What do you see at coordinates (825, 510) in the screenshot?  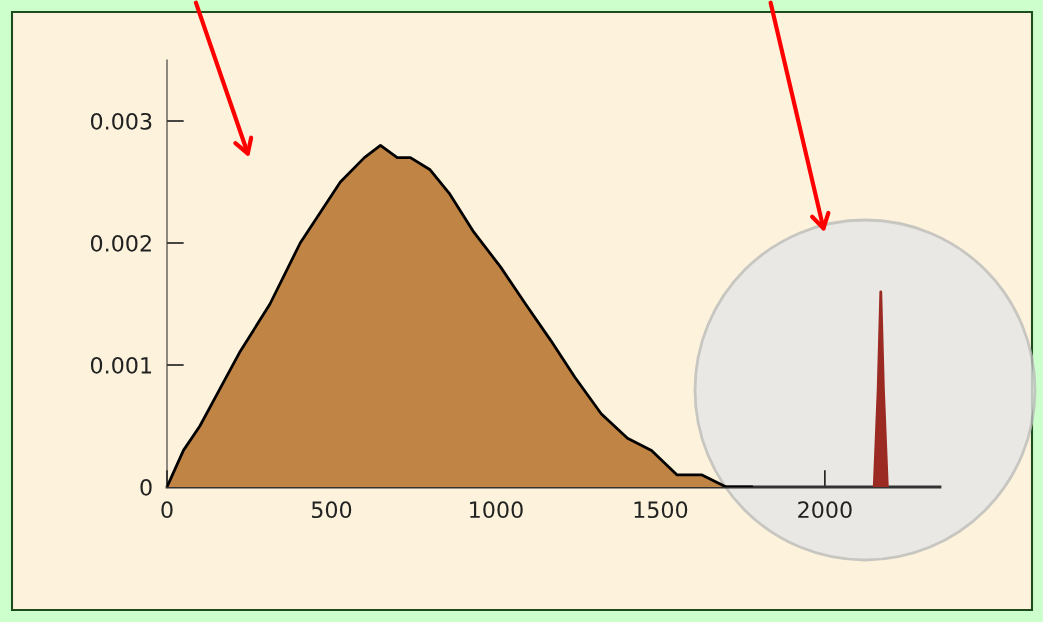 I see `x-tick-label: 2000` at bounding box center [825, 510].